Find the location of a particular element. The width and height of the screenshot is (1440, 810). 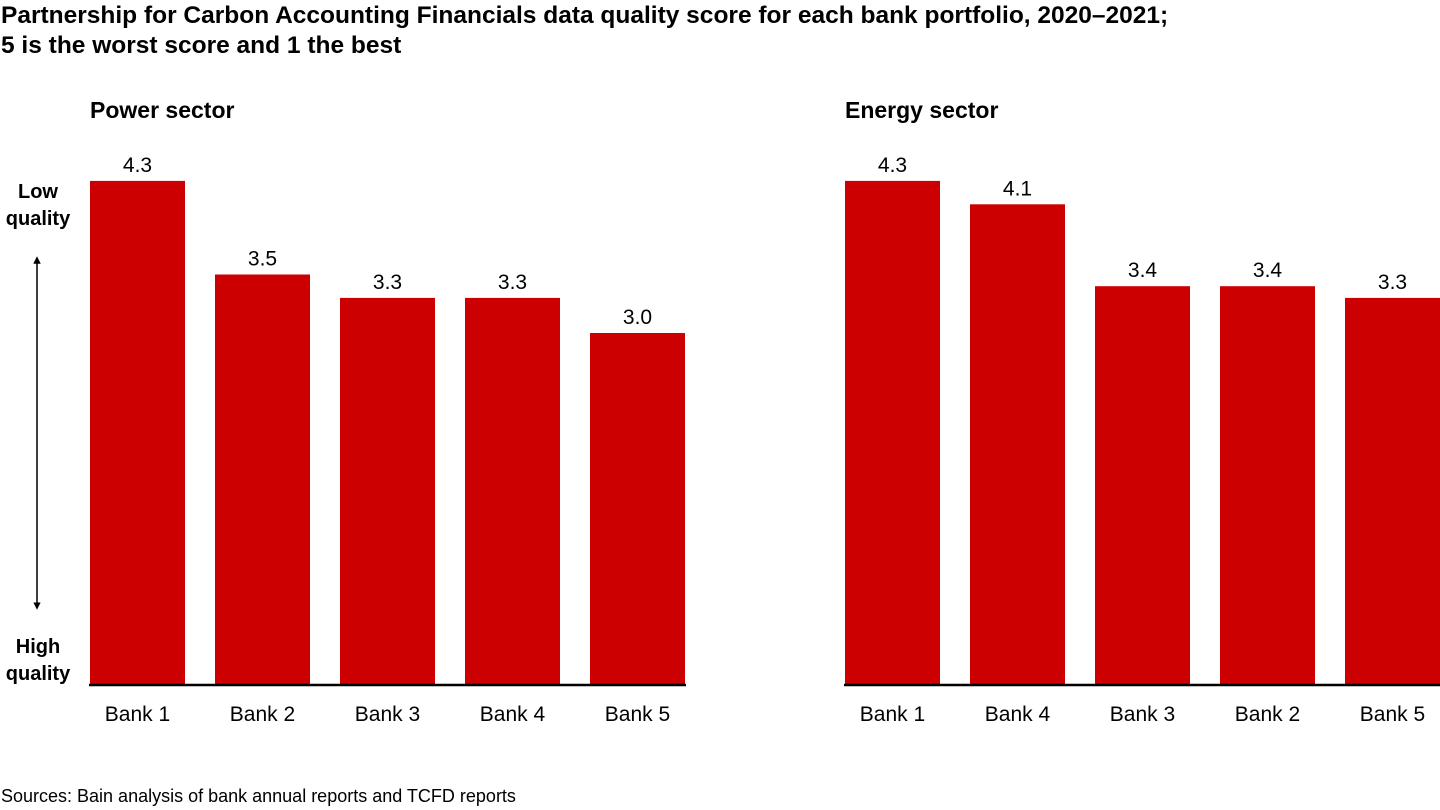

energy-sector-category-label-bank-1: Bank 1 is located at coordinates (892, 714).